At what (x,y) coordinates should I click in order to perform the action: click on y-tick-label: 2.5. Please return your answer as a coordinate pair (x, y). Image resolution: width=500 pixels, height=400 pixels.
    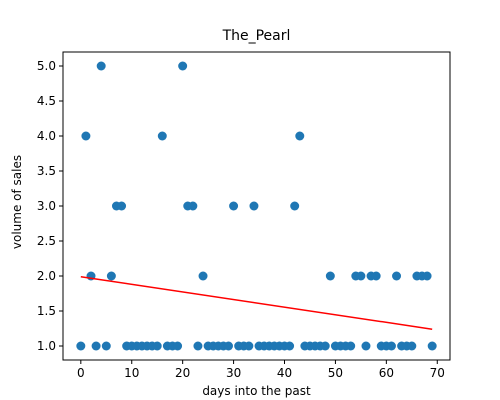
    Looking at the image, I should click on (46, 241).